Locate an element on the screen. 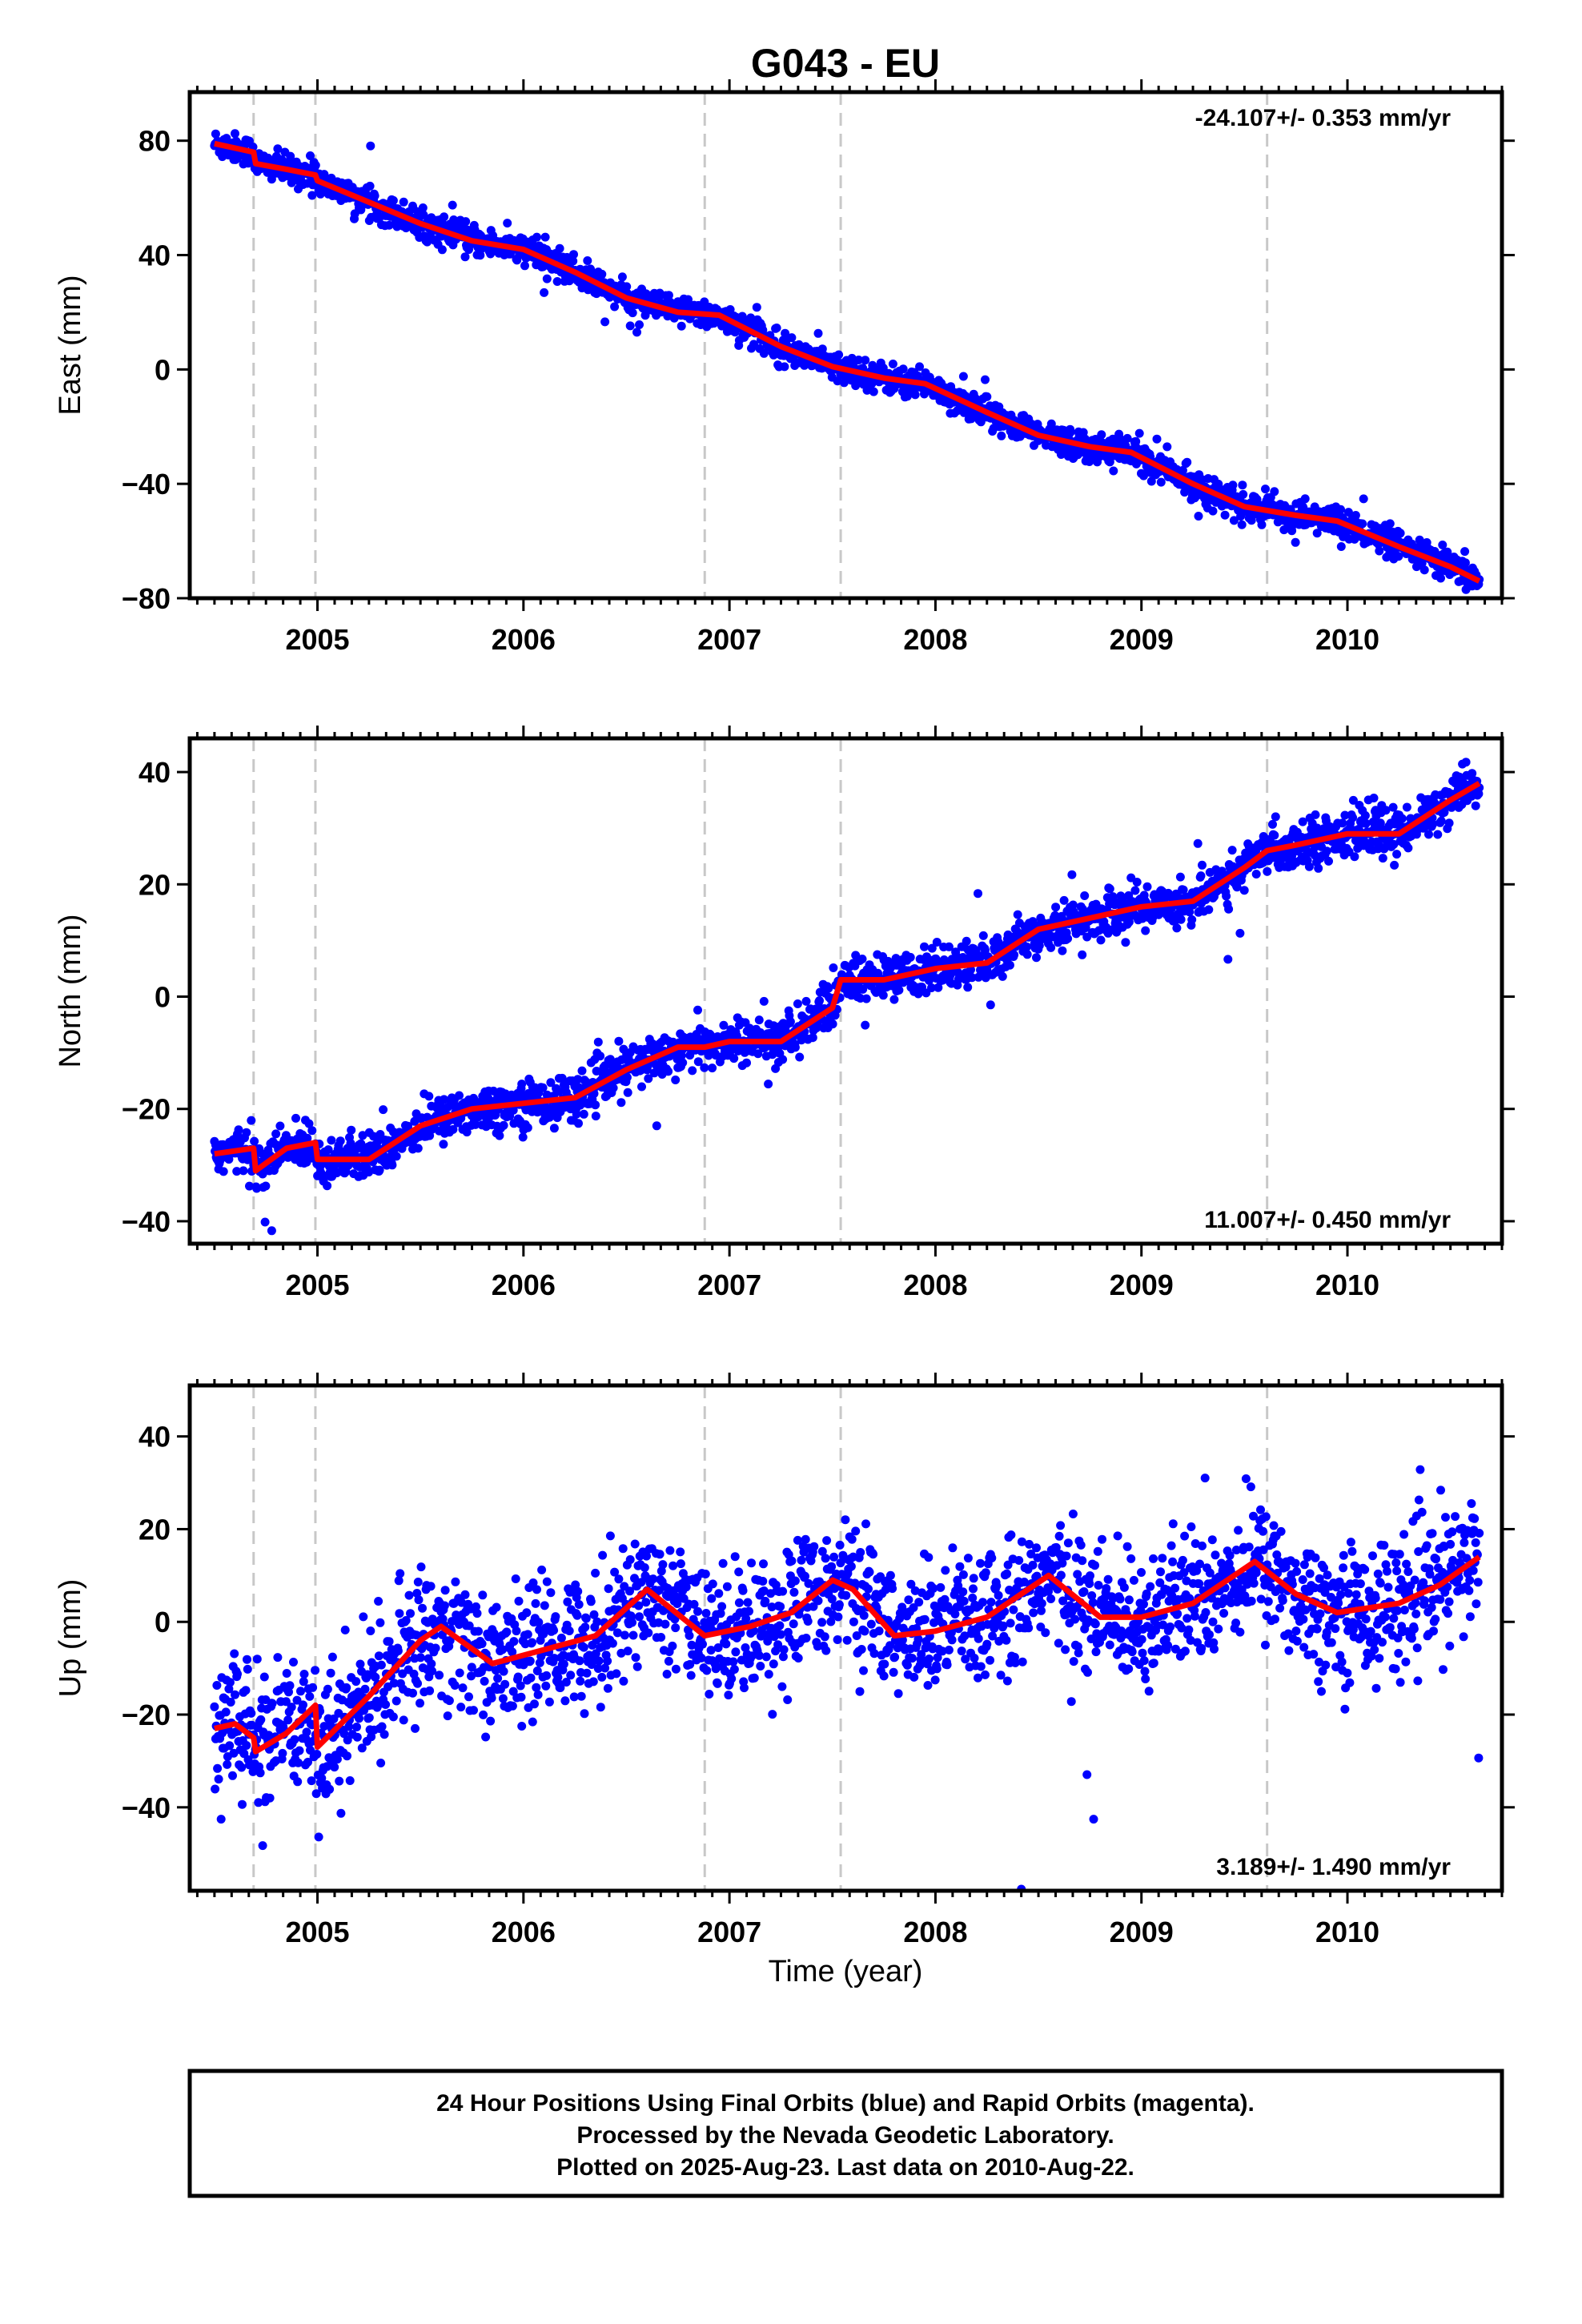  x-tick-label: 2008 is located at coordinates (935, 1285).